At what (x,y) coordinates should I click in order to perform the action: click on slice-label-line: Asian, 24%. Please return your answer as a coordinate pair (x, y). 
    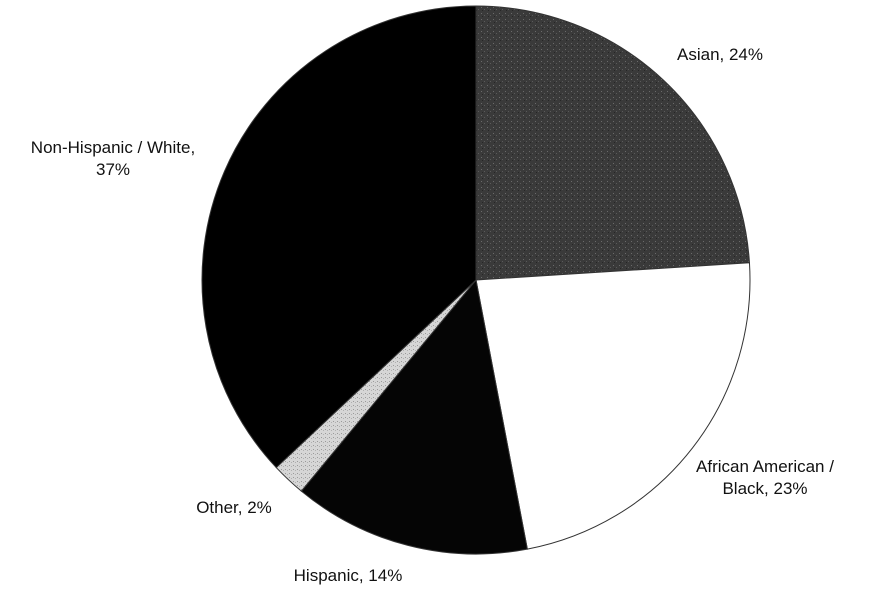
    Looking at the image, I should click on (720, 54).